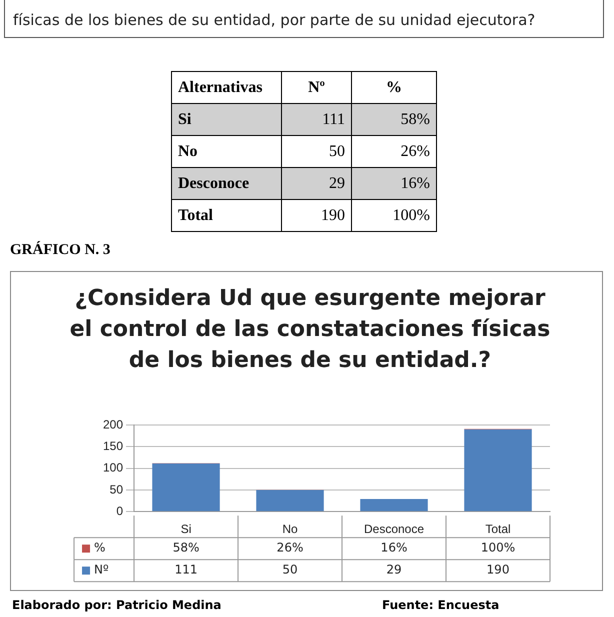 This screenshot has height=617, width=614. What do you see at coordinates (117, 605) in the screenshot?
I see `text: Elaborado por: Patricio Medina` at bounding box center [117, 605].